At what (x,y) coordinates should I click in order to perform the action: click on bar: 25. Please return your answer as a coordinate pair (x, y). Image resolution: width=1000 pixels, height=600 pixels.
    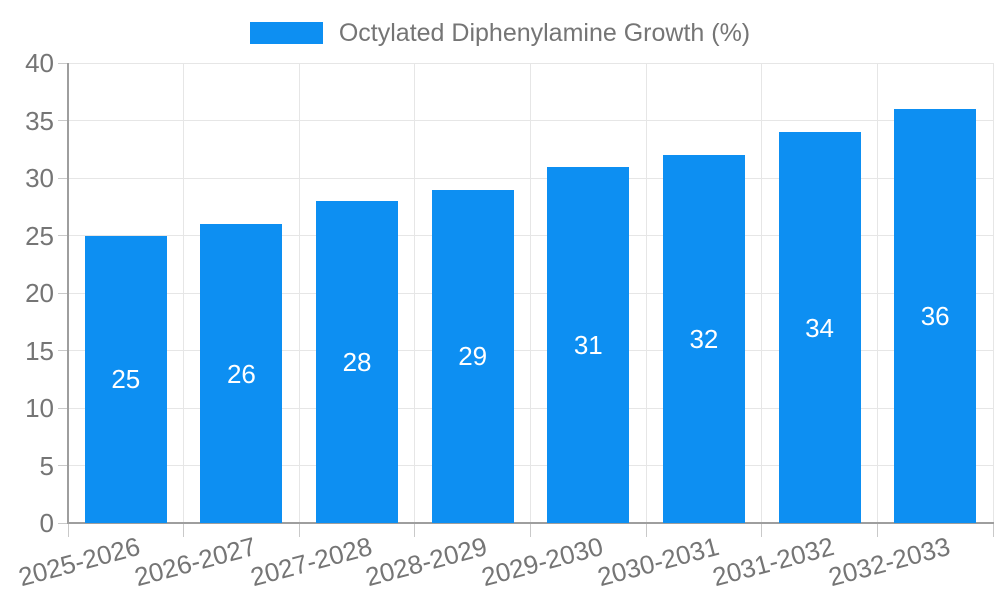
    Looking at the image, I should click on (125, 379).